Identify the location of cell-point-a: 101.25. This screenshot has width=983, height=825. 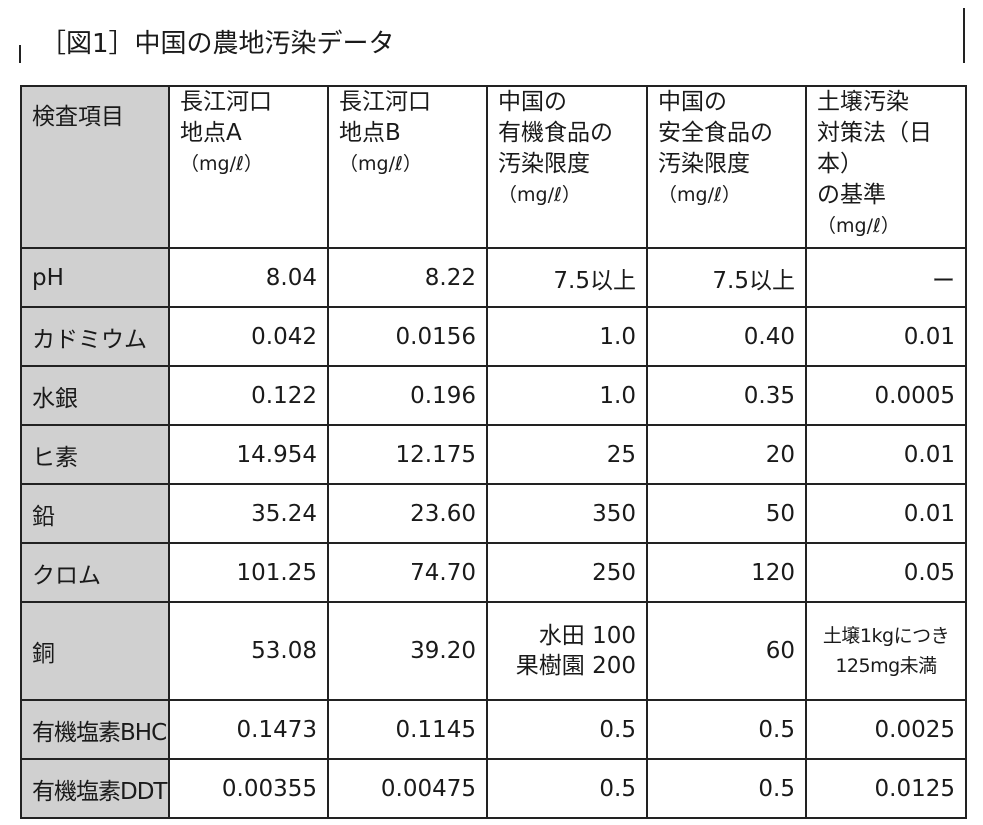
(248, 572).